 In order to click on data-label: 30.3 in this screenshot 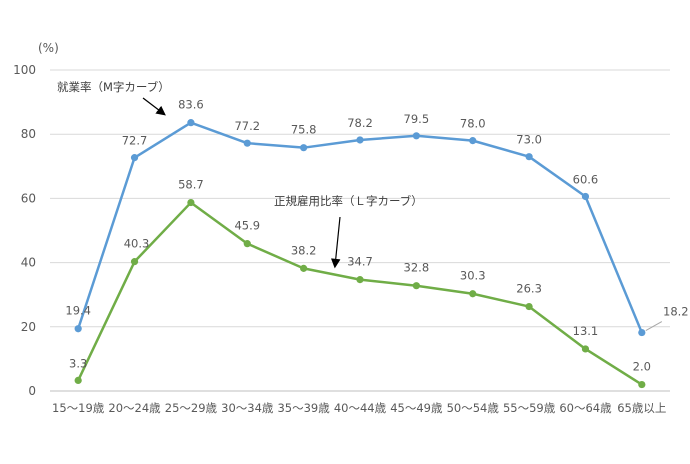, I will do `click(473, 276)`.